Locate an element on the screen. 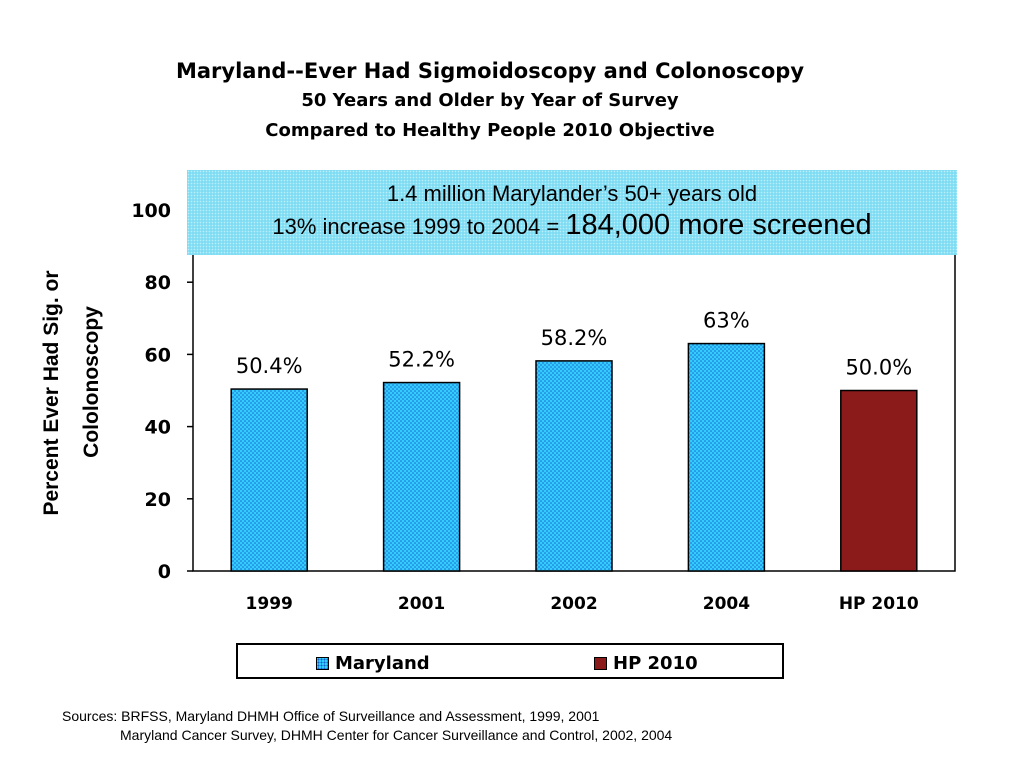 The width and height of the screenshot is (1024, 768). y-tick-label: 20 is located at coordinates (158, 500).